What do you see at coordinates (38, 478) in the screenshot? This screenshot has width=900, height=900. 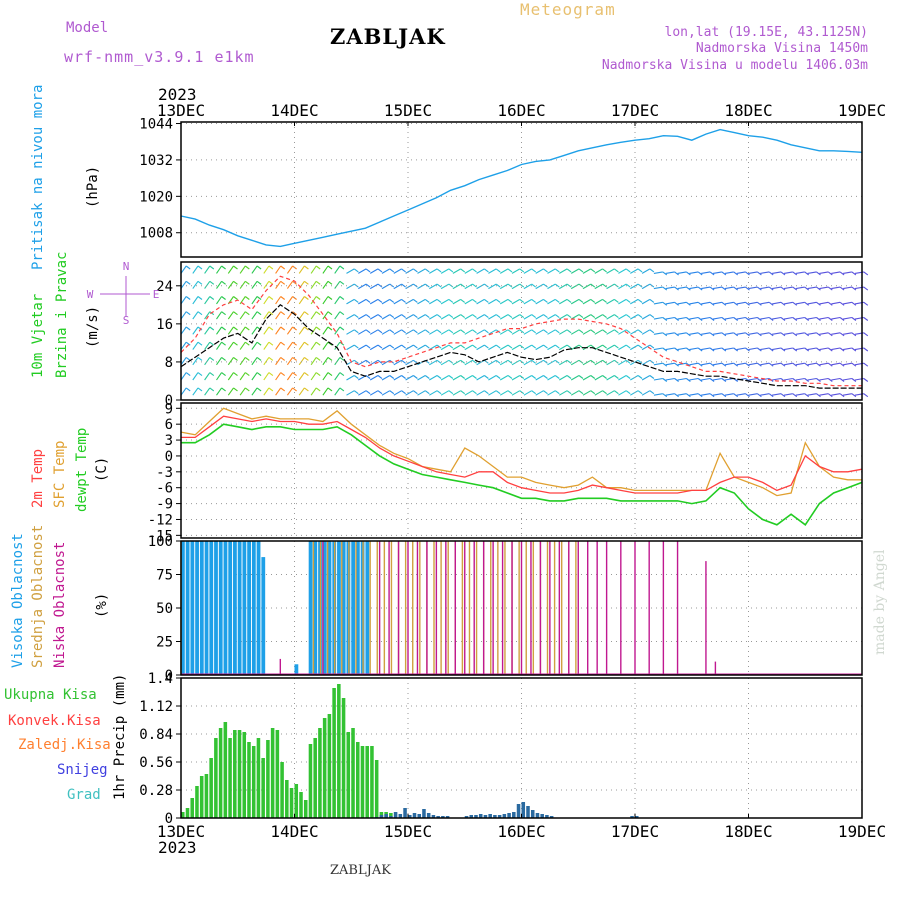 I see `temp2m-ylabel: 2m Temp` at bounding box center [38, 478].